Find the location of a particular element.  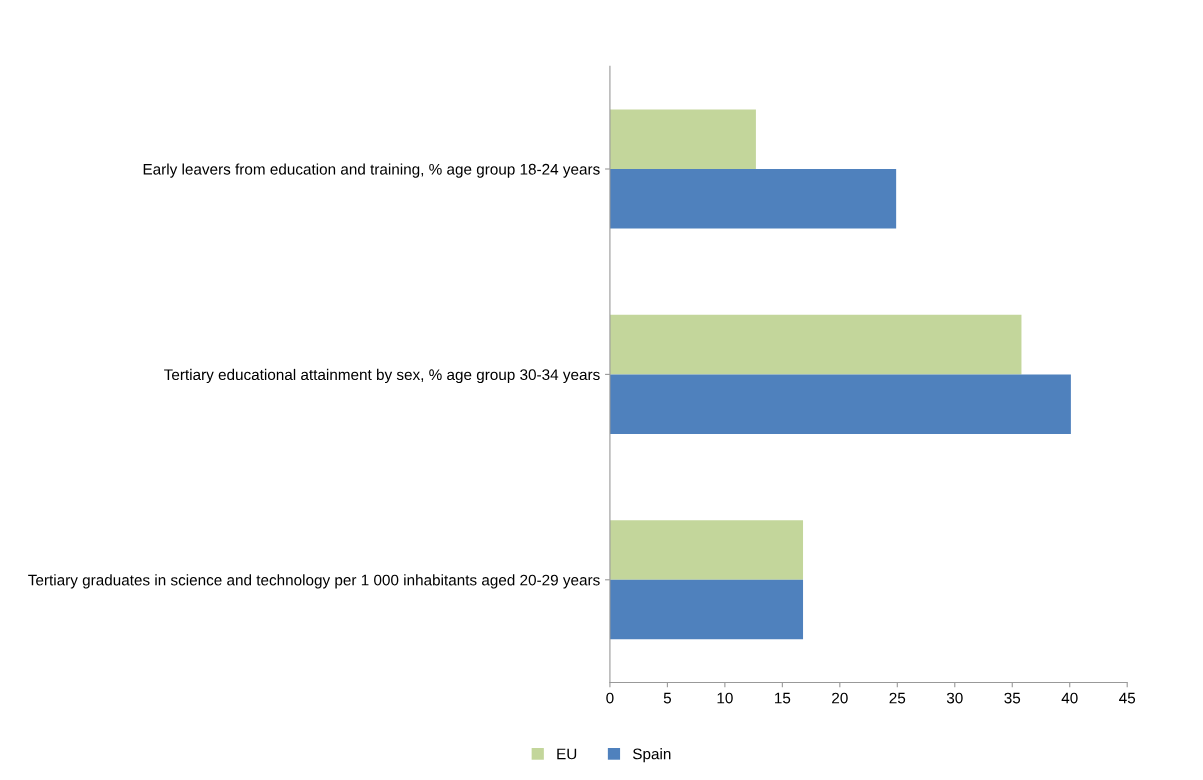

x-tick-label: 25 is located at coordinates (897, 698).